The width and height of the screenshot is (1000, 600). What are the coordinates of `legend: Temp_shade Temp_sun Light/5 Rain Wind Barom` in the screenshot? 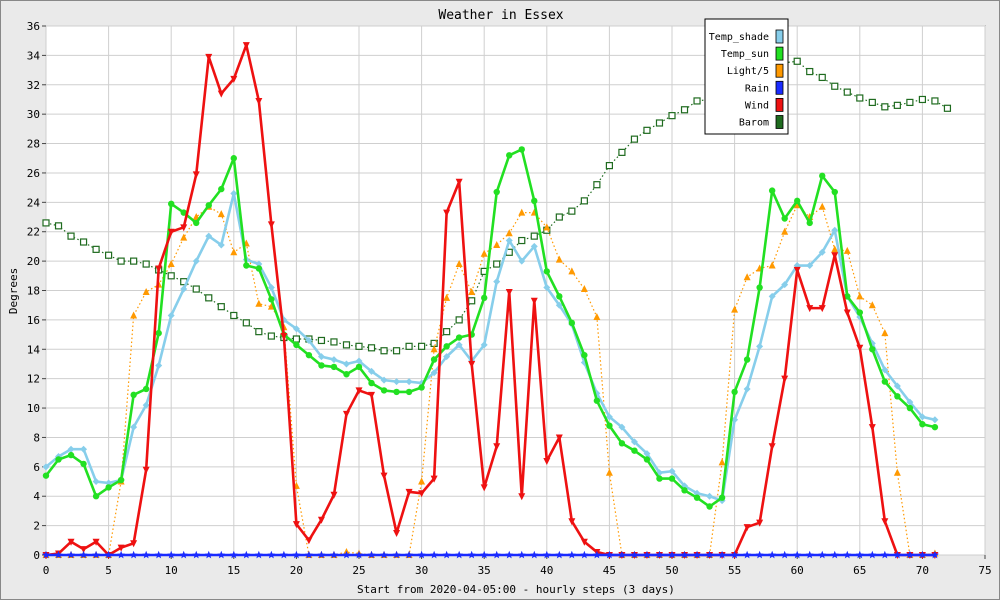 It's located at (746, 76).